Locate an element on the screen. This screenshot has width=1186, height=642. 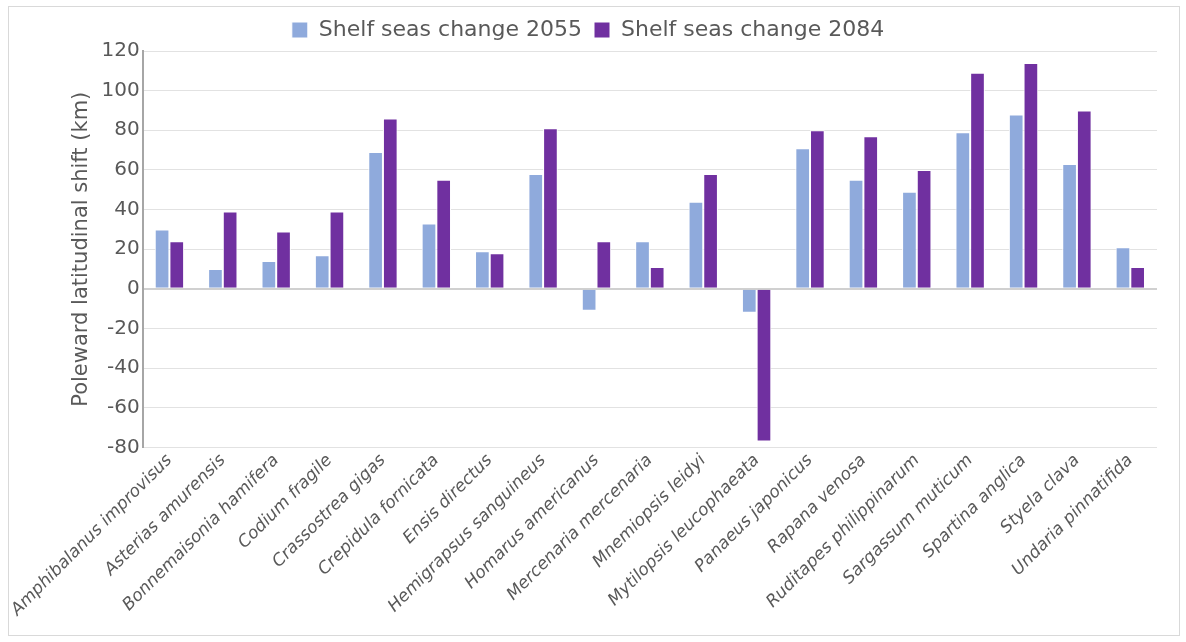
y-tick-label: -20 is located at coordinates (123, 326).